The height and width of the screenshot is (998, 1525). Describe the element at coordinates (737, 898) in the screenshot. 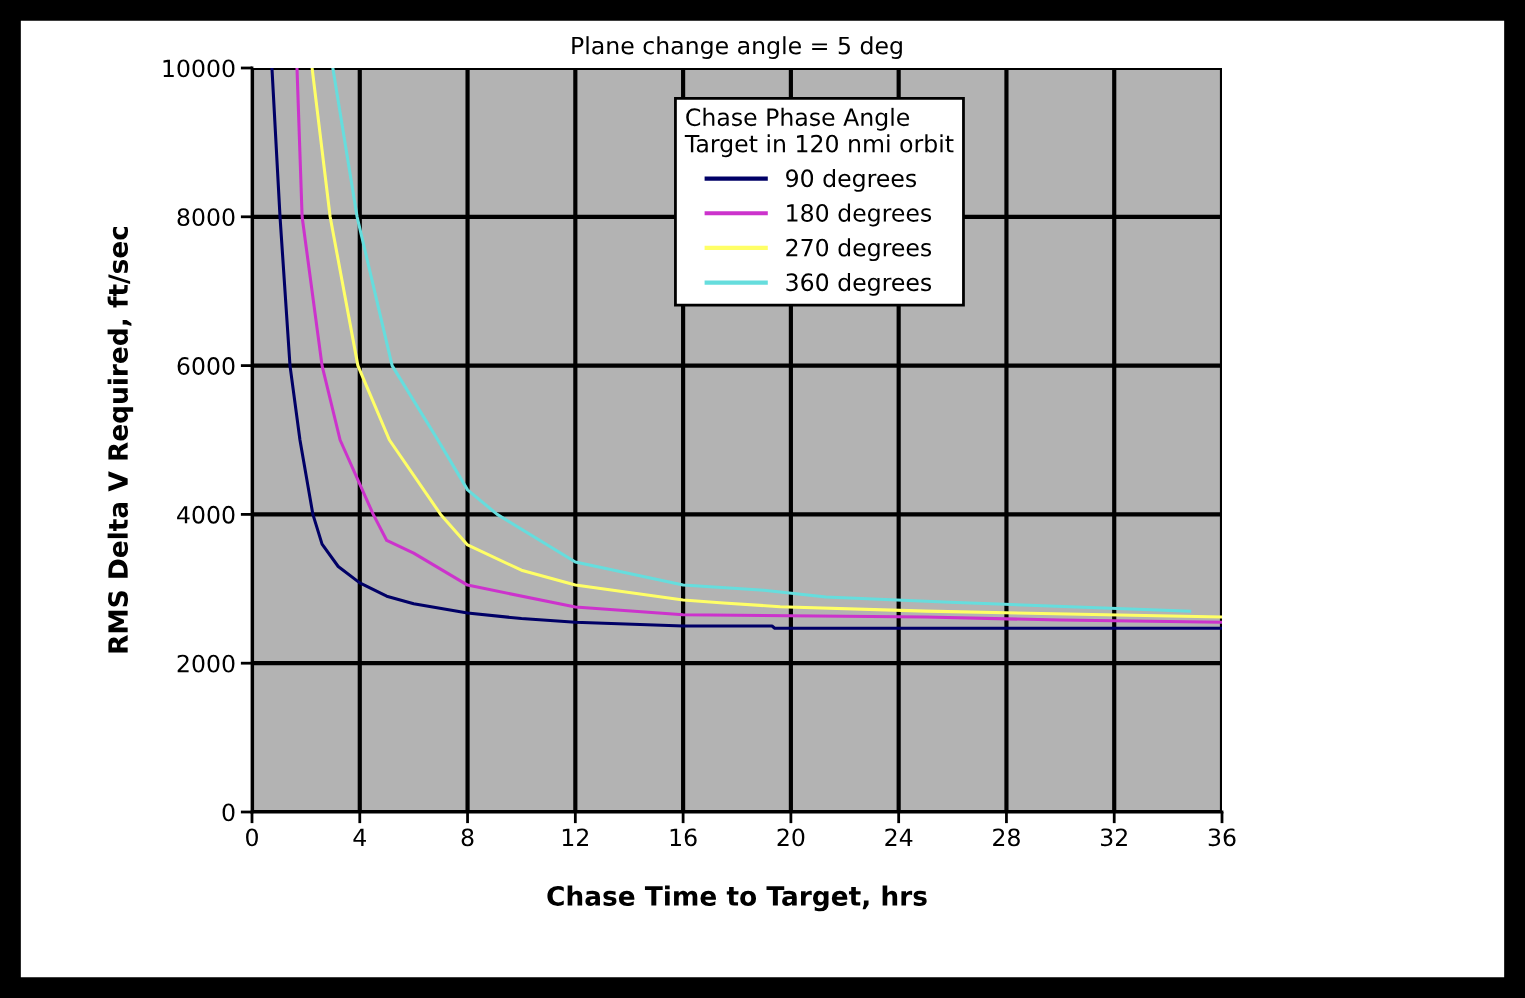

I see `x-axis-title: Chase Time to Target, hrs` at that location.